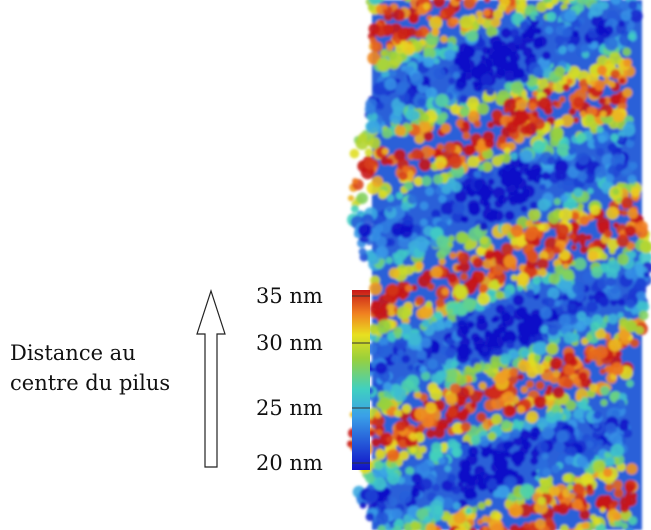 This screenshot has width=651, height=530. What do you see at coordinates (361, 380) in the screenshot?
I see `colorbar` at bounding box center [361, 380].